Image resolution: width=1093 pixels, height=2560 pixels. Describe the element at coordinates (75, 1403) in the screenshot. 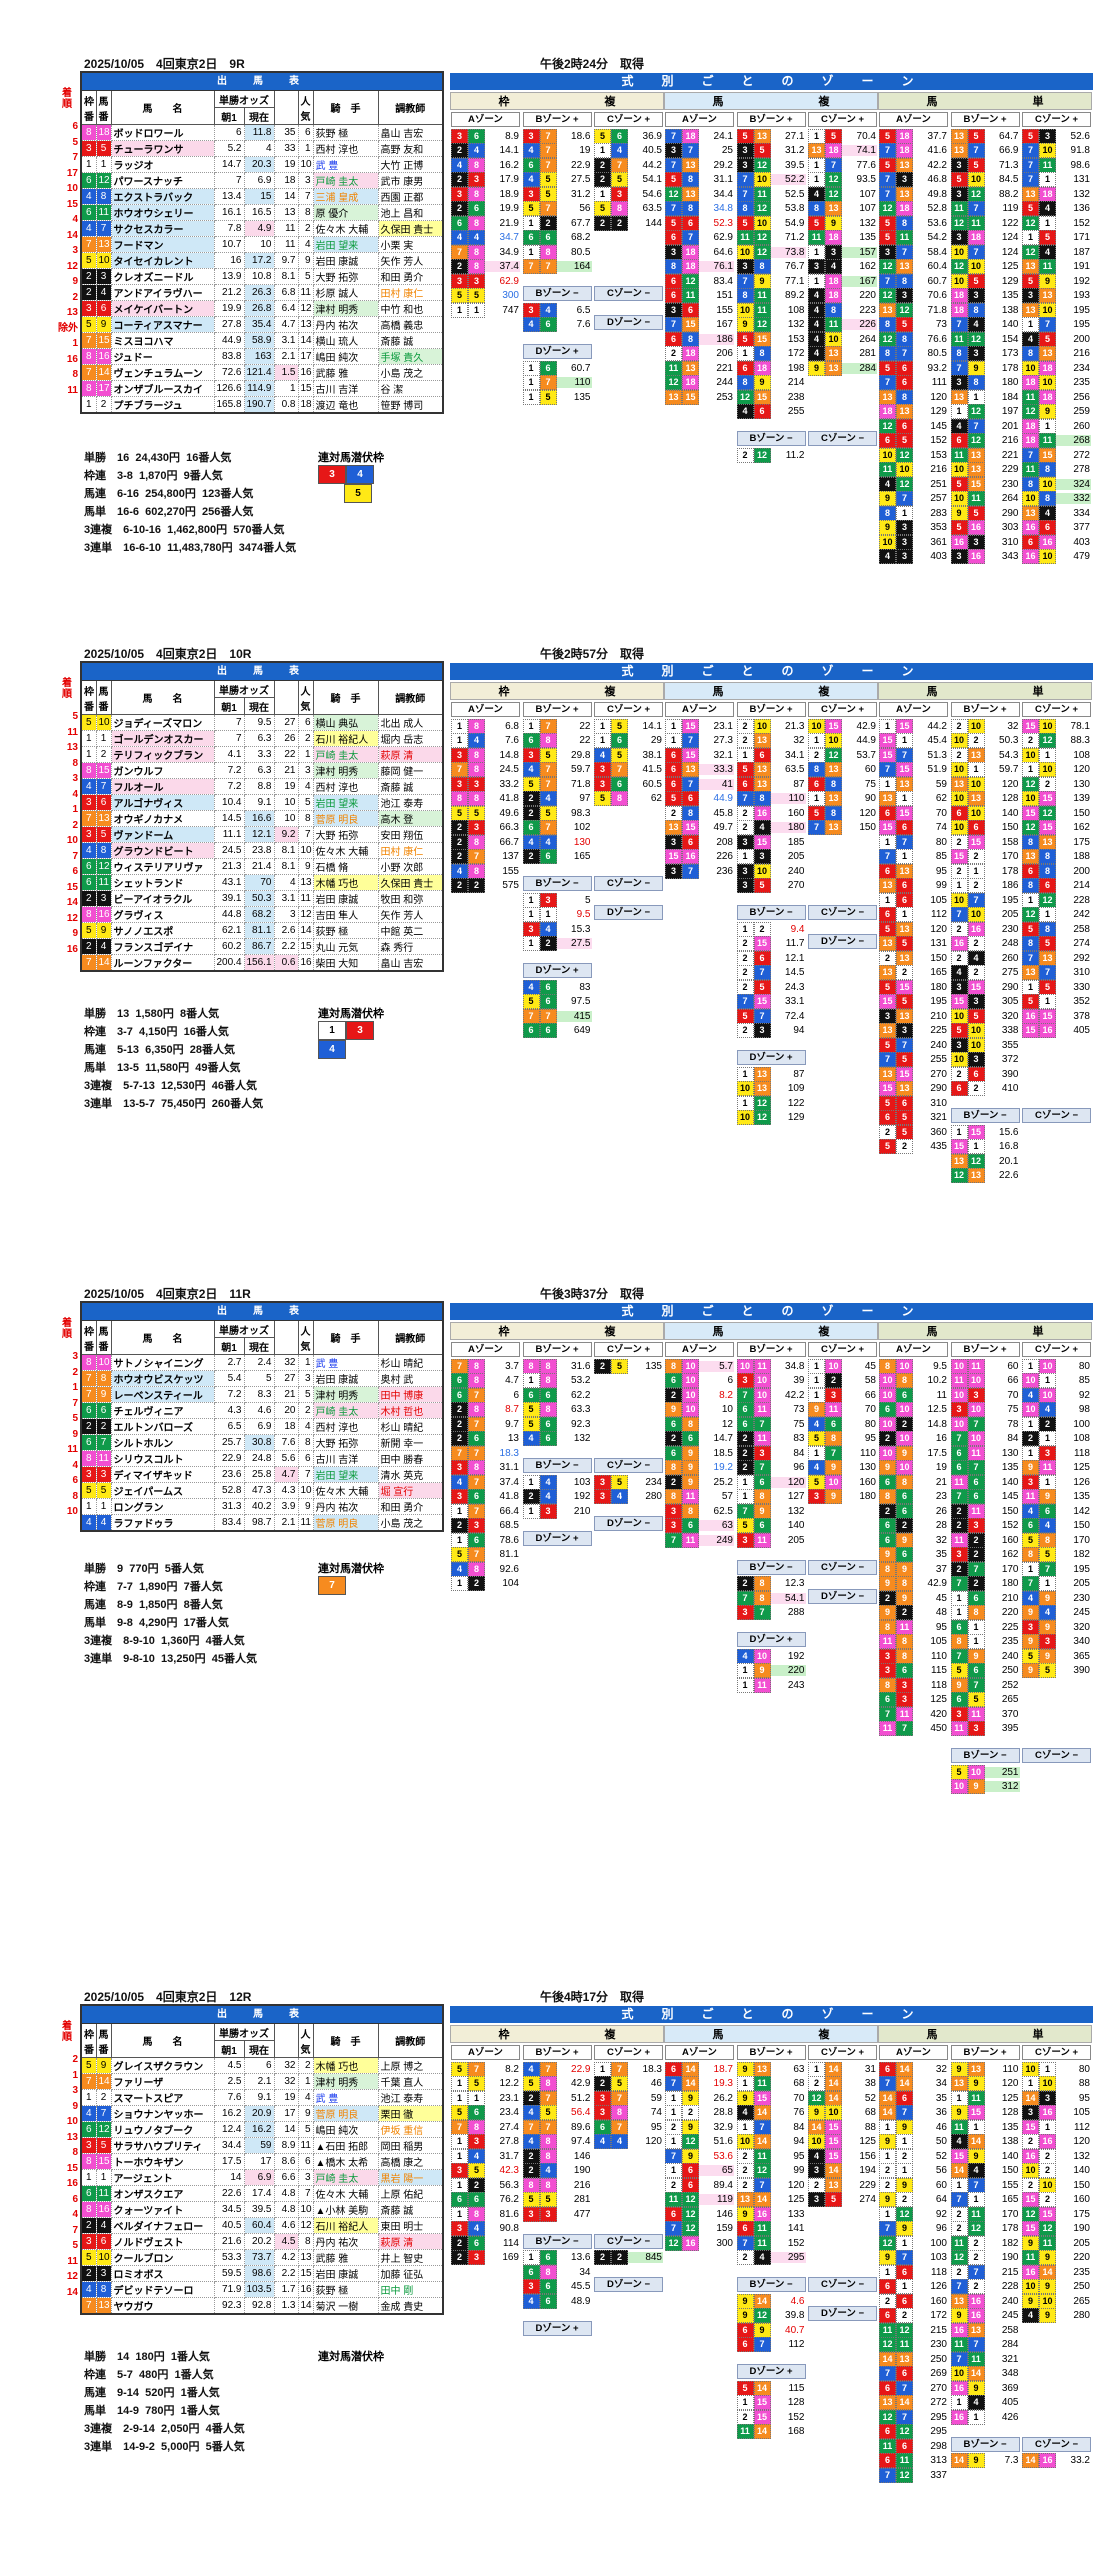

I see `finish-order-value: 7` at that location.